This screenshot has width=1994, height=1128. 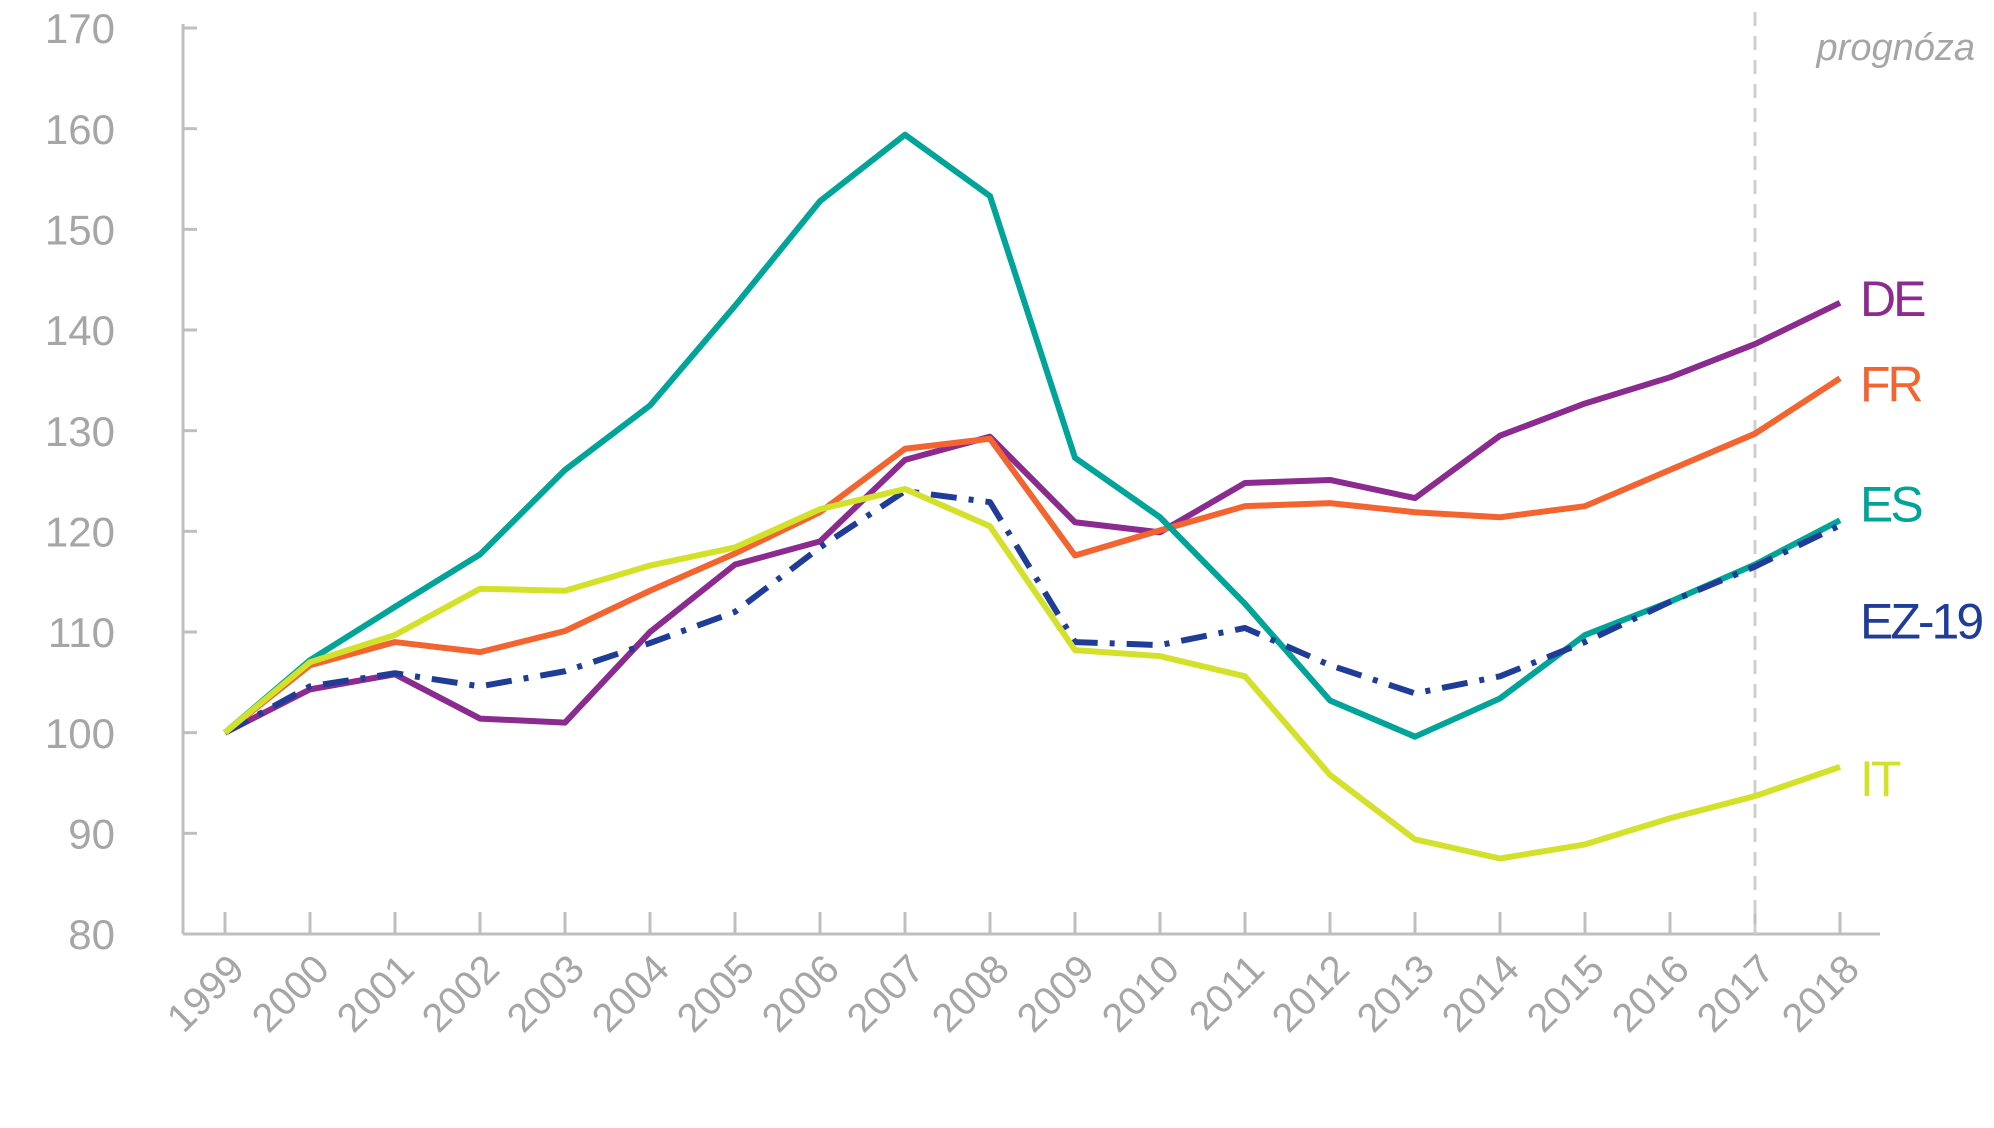 What do you see at coordinates (80, 431) in the screenshot?
I see `y-tick-label: 130` at bounding box center [80, 431].